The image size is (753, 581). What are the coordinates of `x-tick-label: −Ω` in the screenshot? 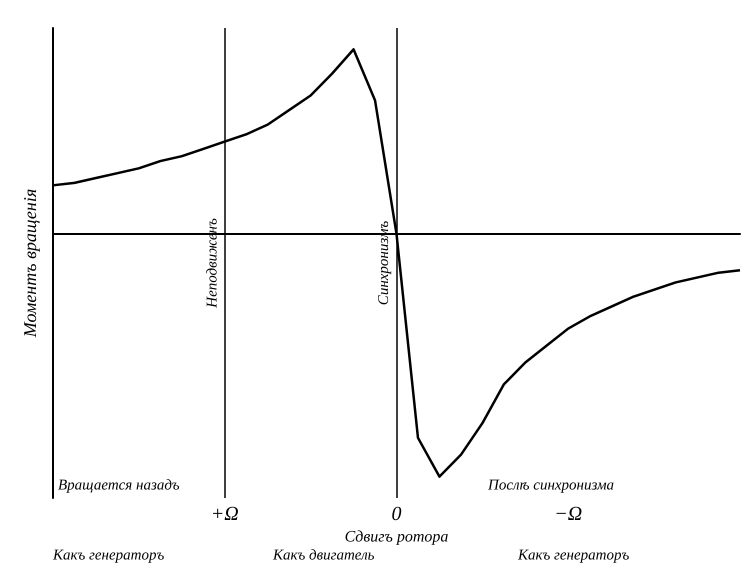 It's located at (568, 514).